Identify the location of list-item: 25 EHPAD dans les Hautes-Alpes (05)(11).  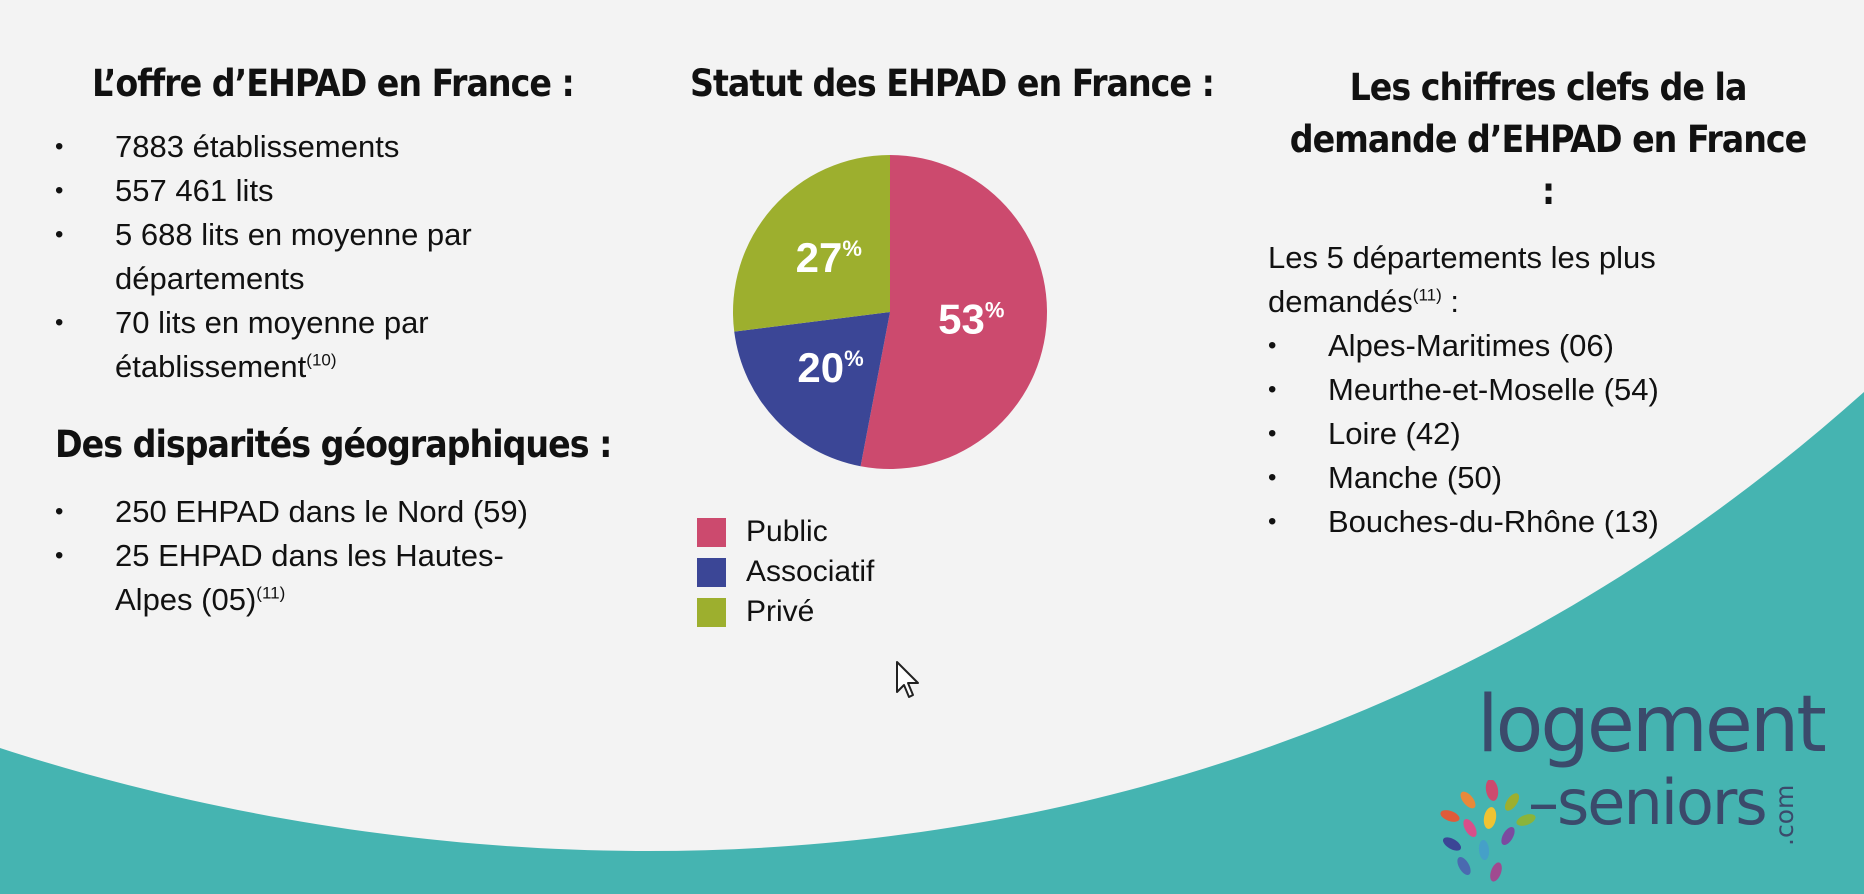
(315, 578).